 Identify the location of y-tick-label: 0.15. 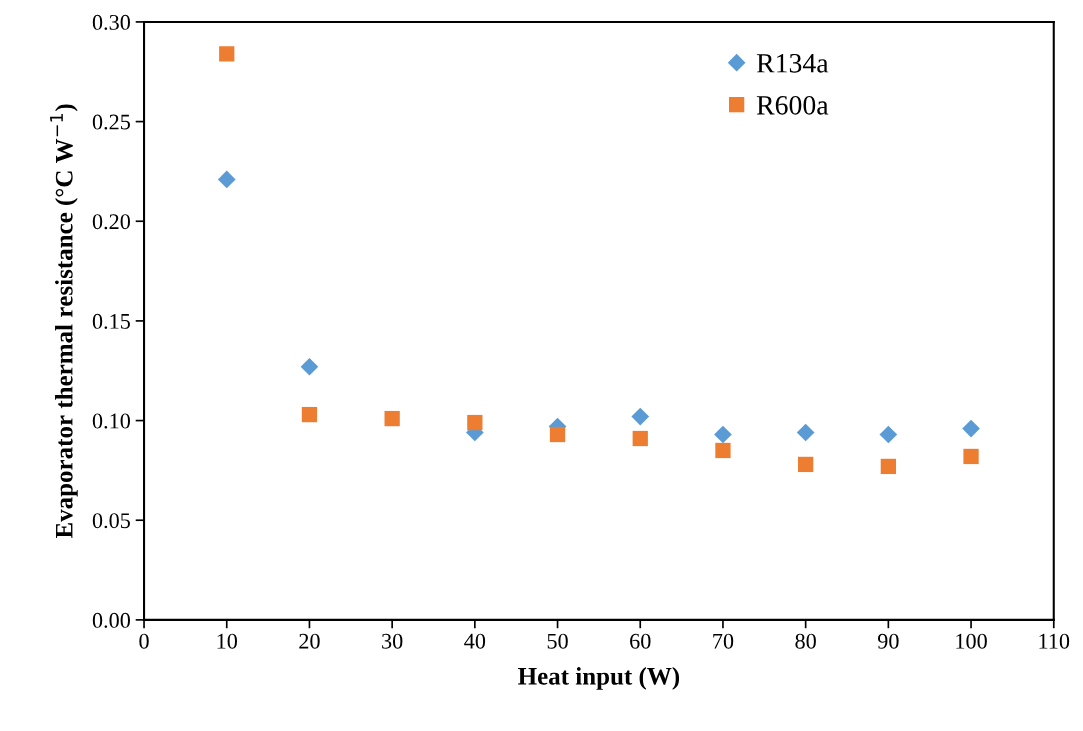
(111, 321).